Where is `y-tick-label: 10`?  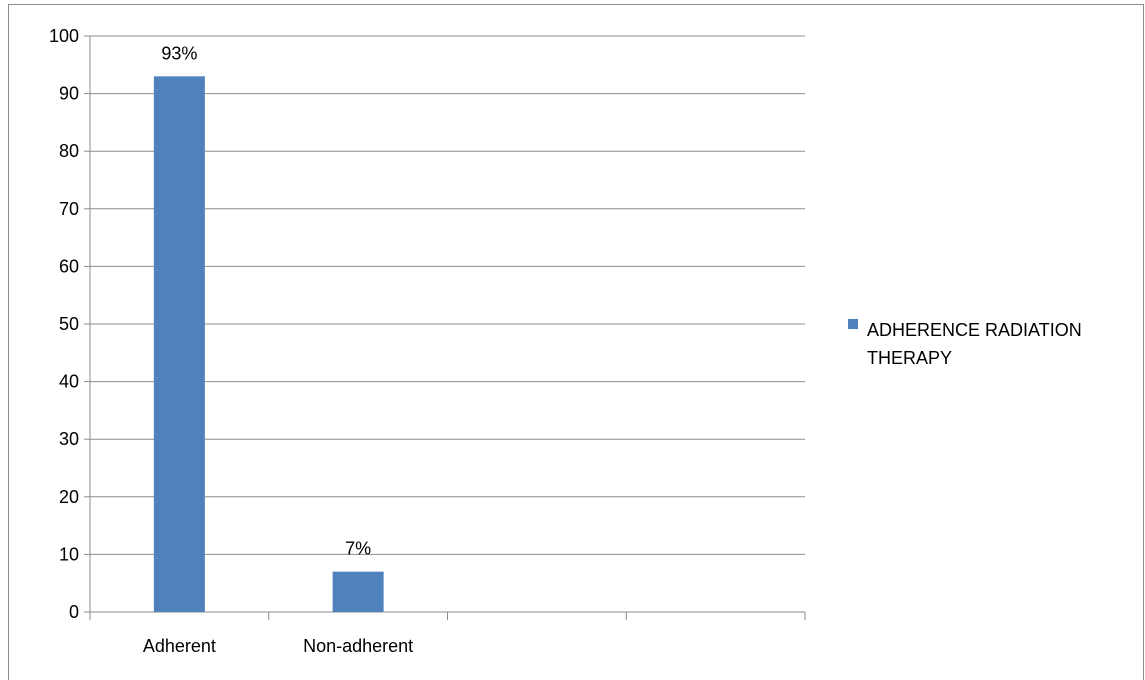
y-tick-label: 10 is located at coordinates (69, 554).